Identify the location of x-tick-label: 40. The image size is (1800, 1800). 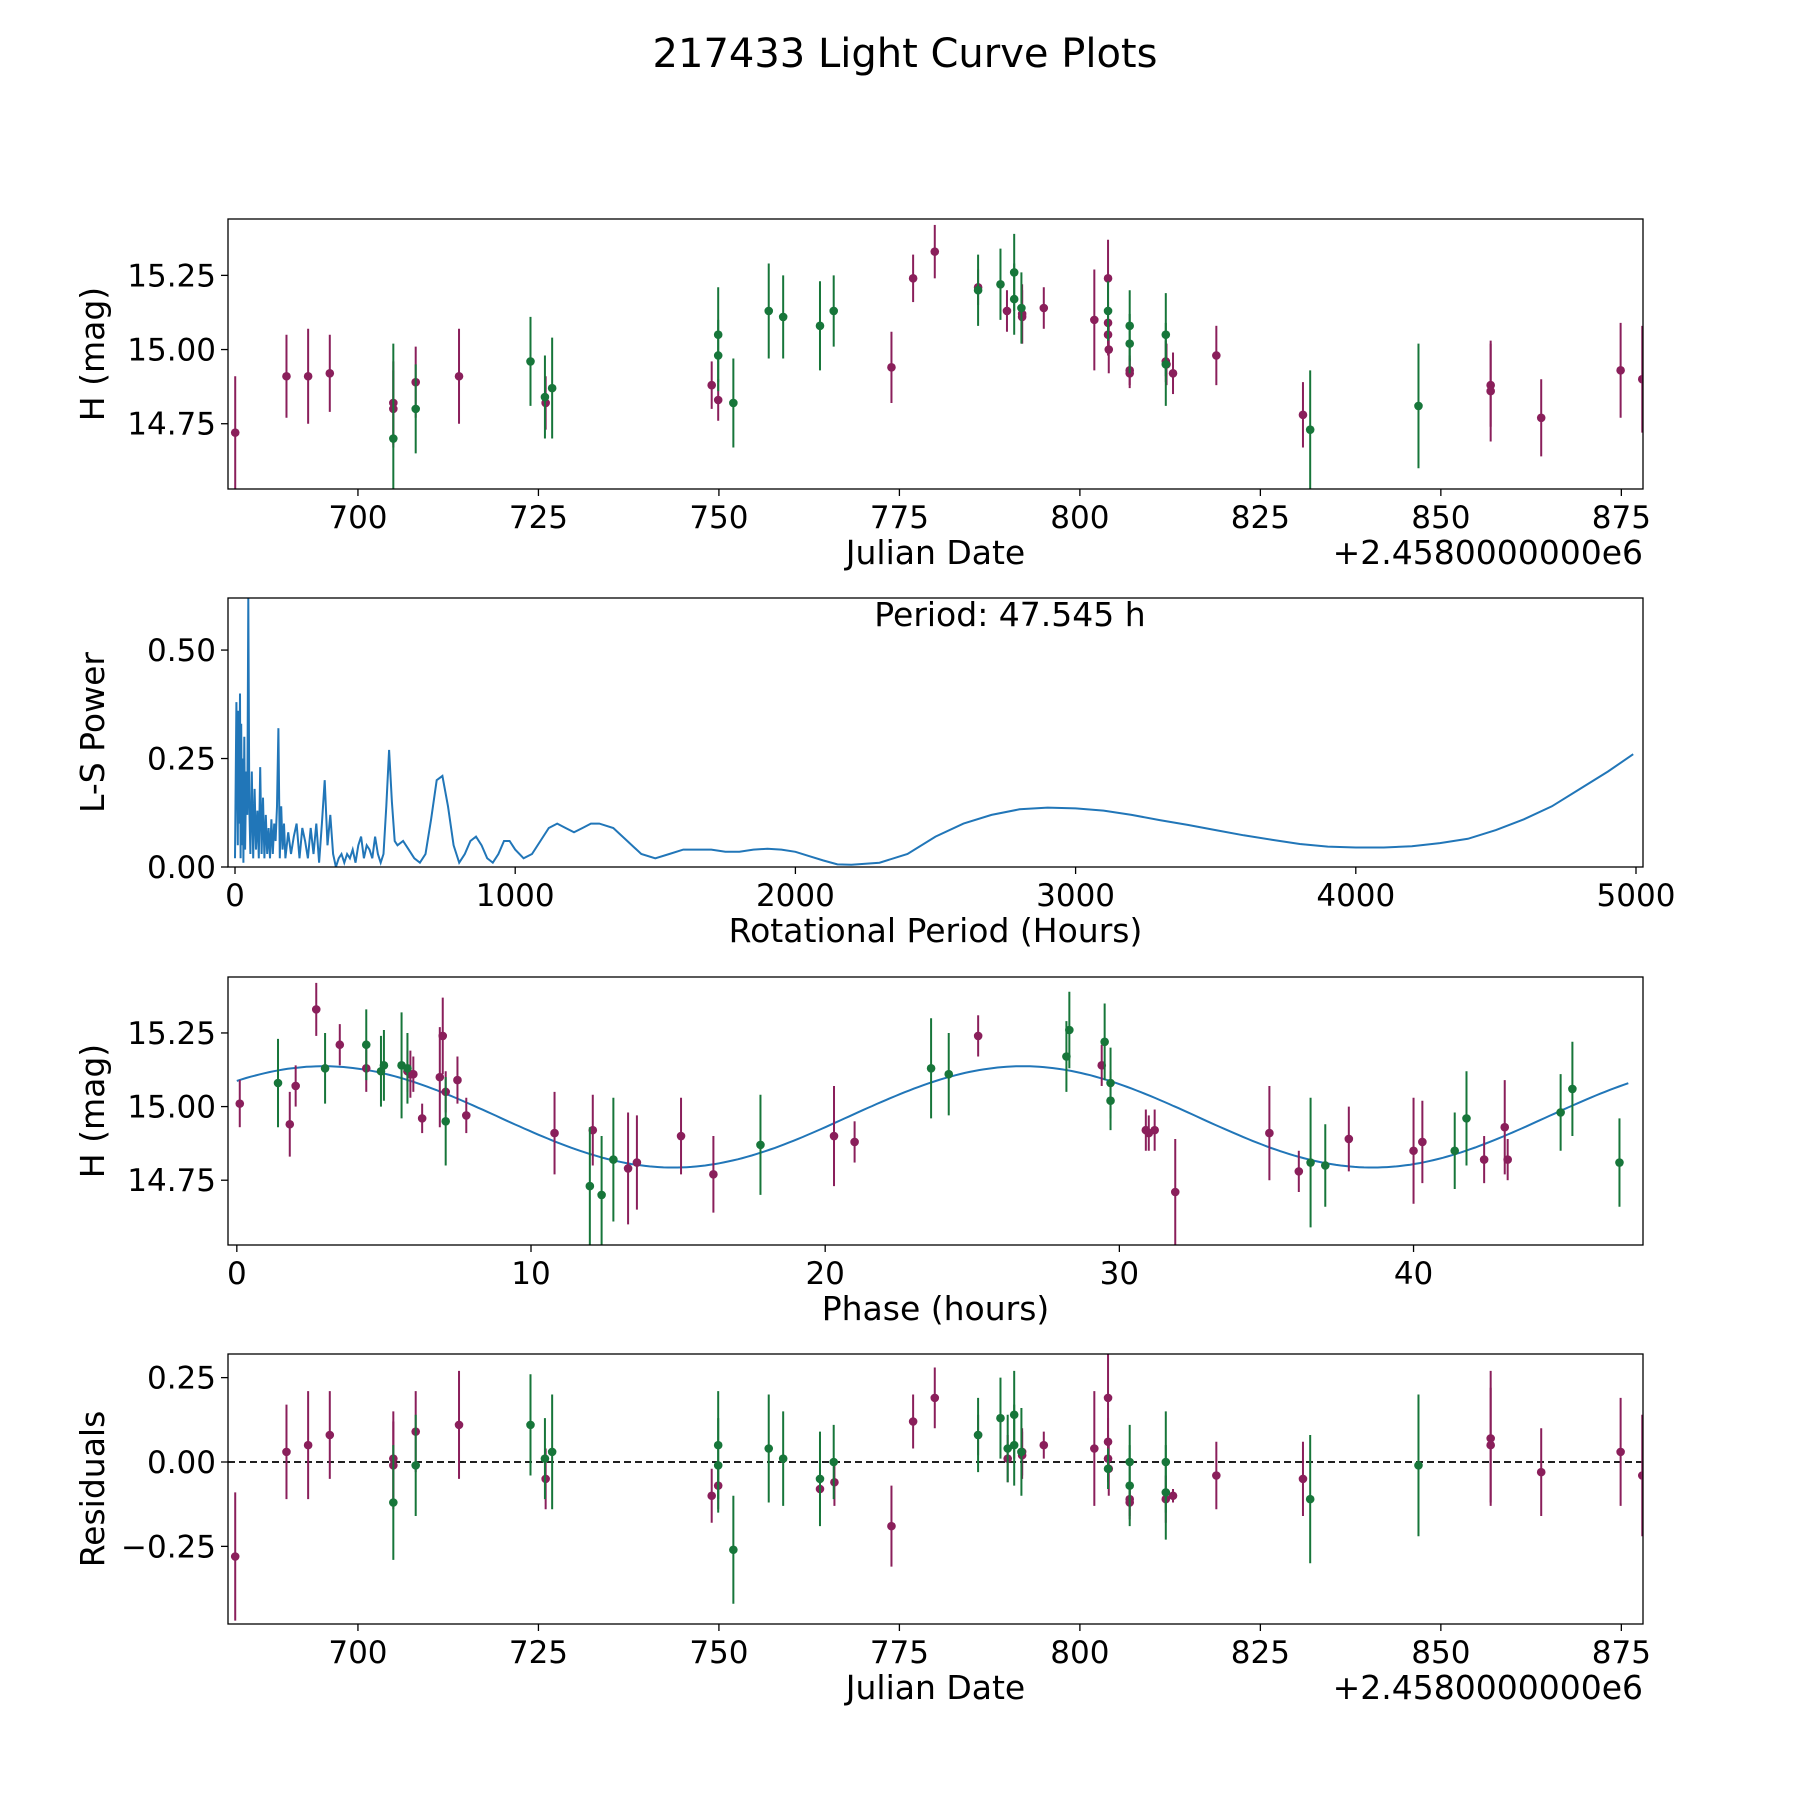
(1413, 1274).